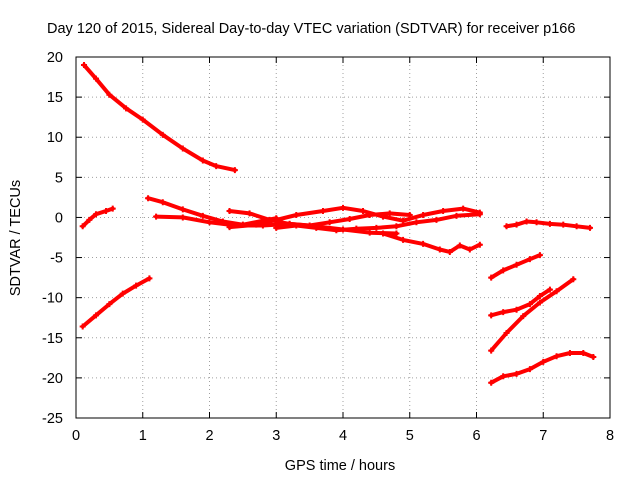 The height and width of the screenshot is (480, 640). What do you see at coordinates (340, 466) in the screenshot?
I see `x-axis-label: GPS time / hours` at bounding box center [340, 466].